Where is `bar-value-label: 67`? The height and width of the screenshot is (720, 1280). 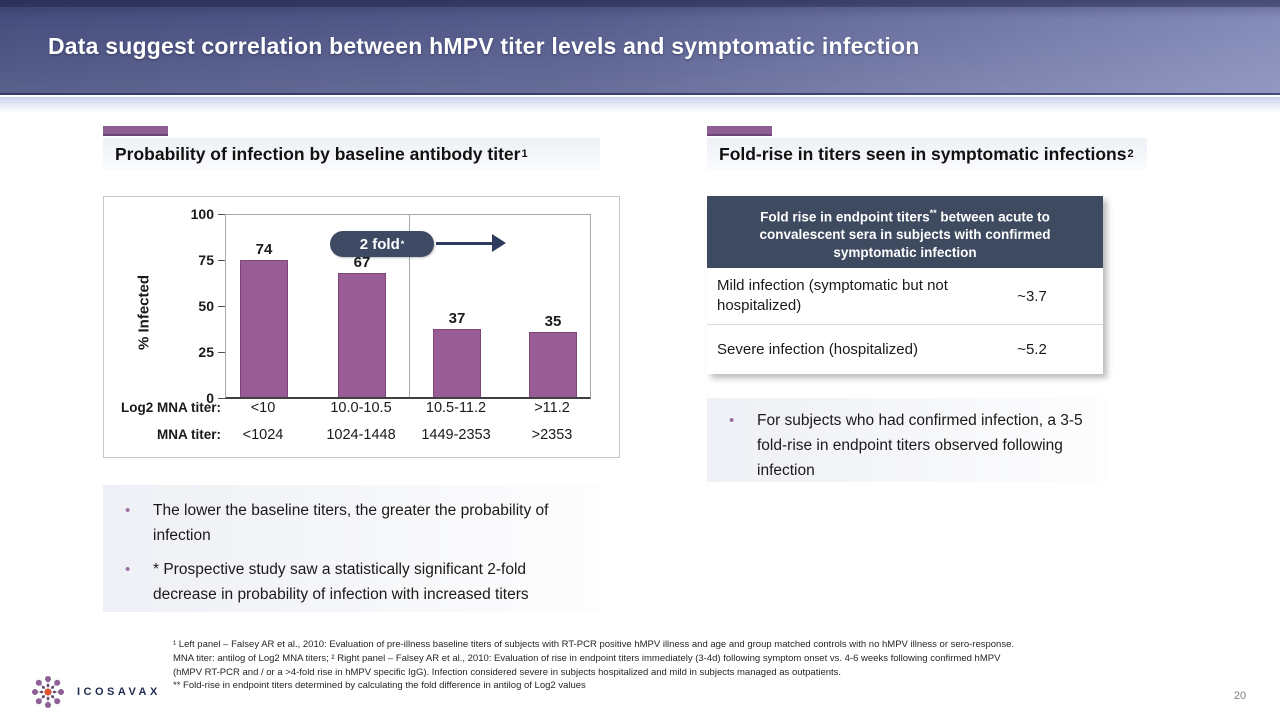
bar-value-label: 67 is located at coordinates (362, 262).